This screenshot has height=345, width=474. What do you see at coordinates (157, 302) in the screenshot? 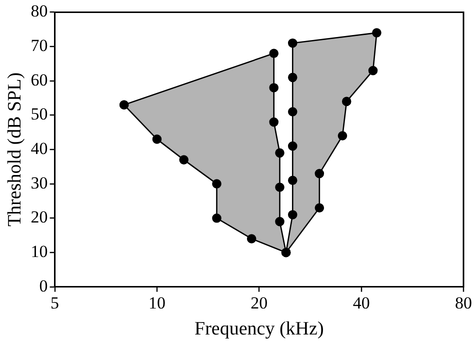
I see `x-tick-label: 10` at bounding box center [157, 302].